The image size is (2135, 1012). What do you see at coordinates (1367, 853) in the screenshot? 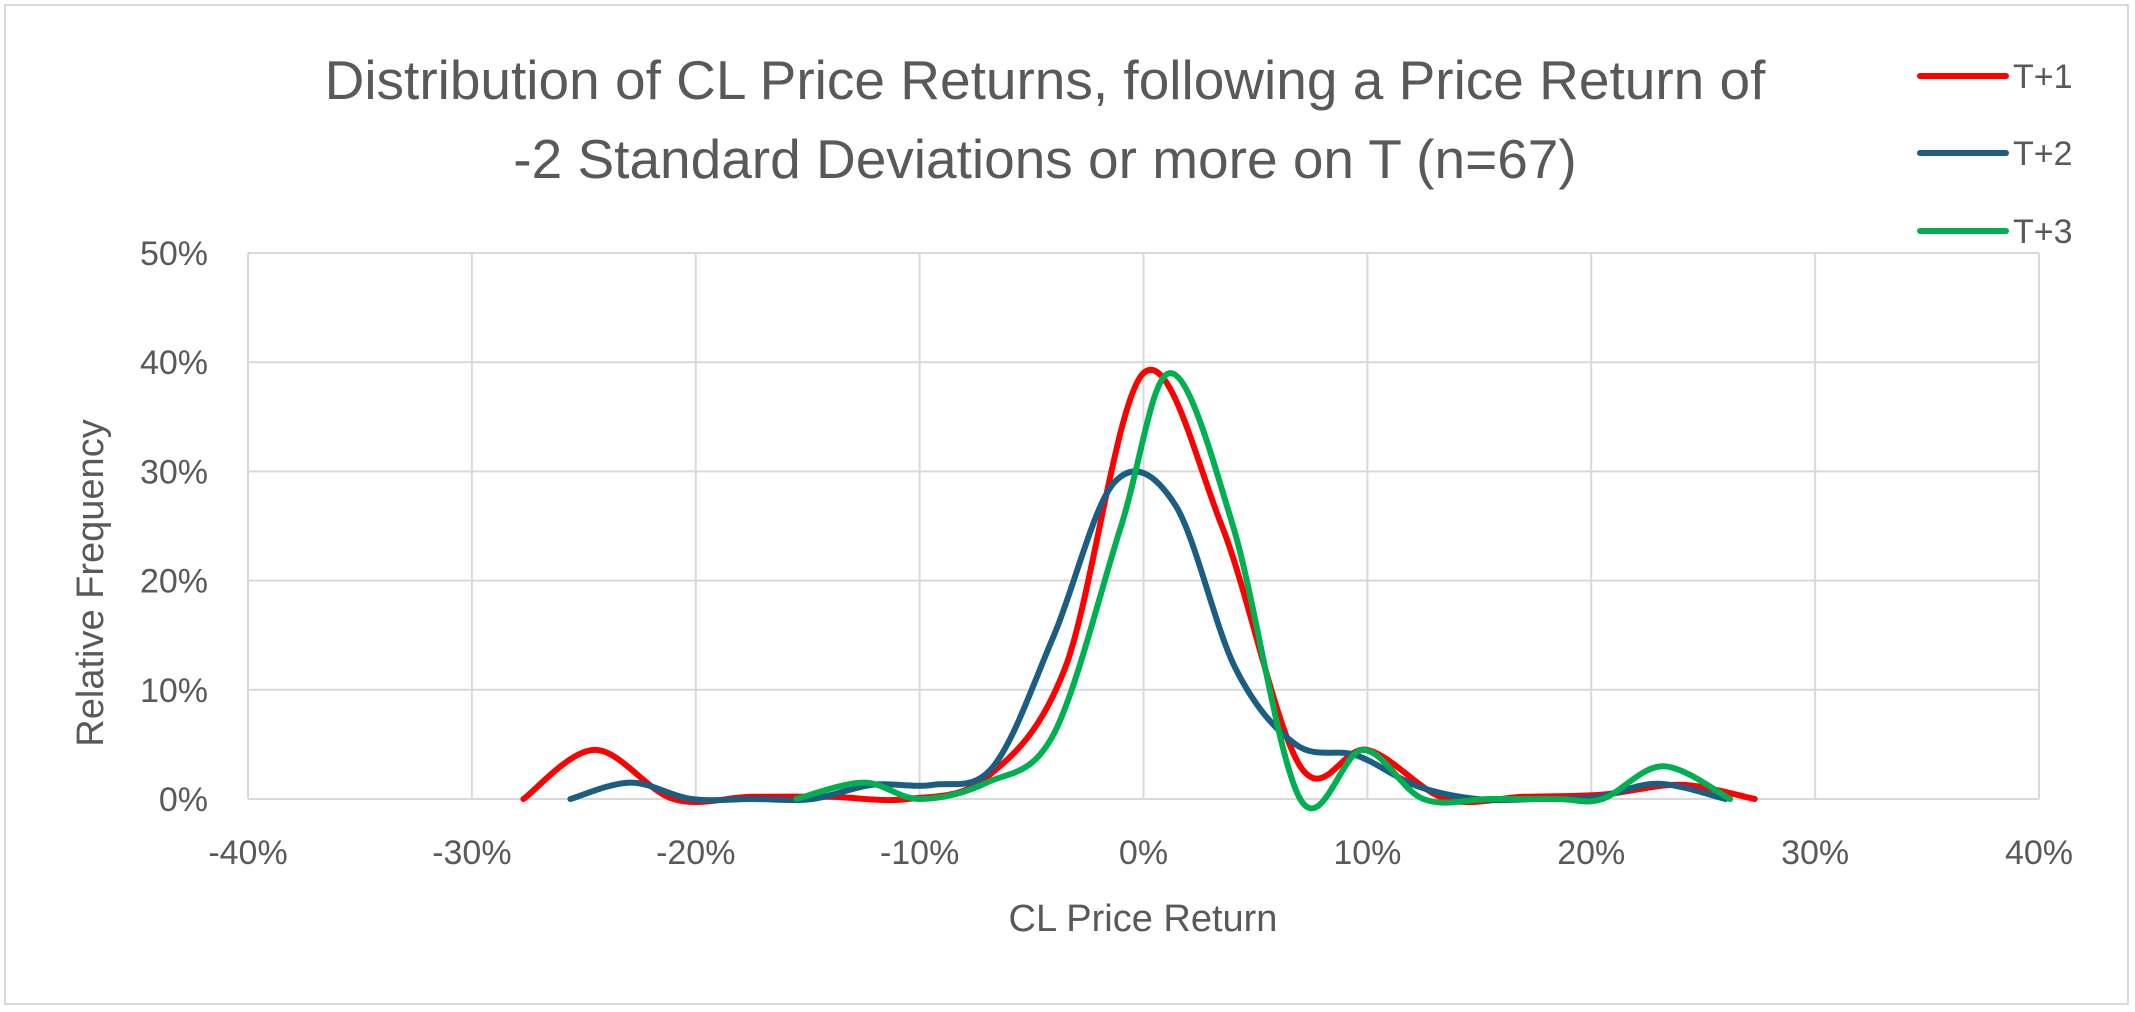
I see `x-tick-label: 10%` at bounding box center [1367, 853].